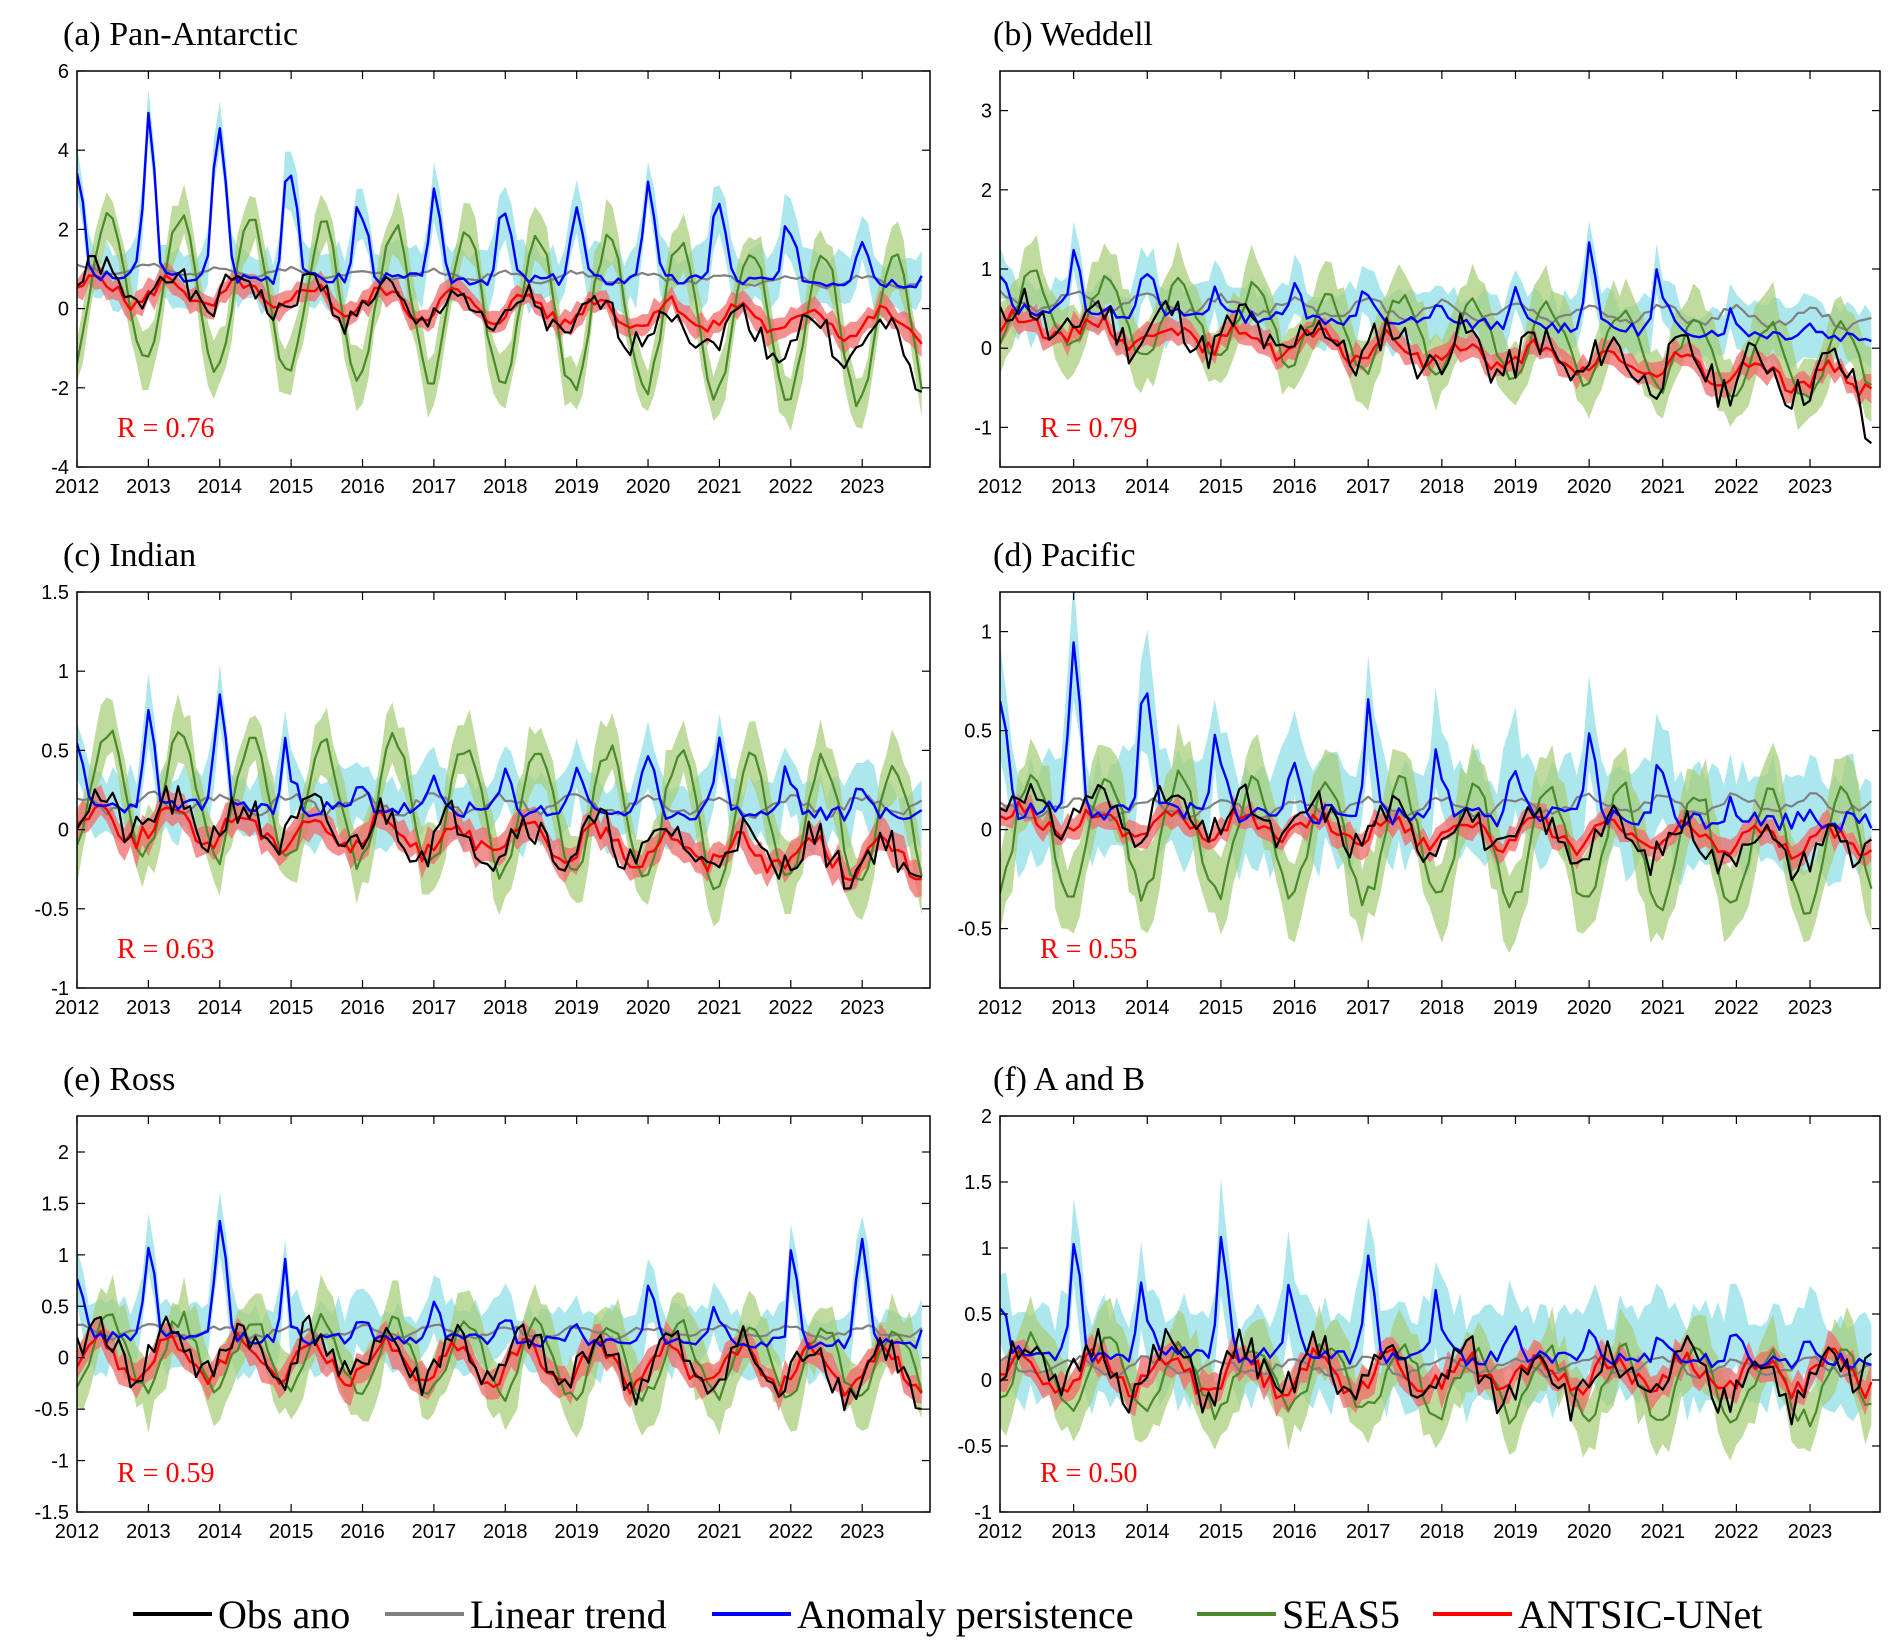 This screenshot has width=1892, height=1651. I want to click on ytick-label-c-4: 1, so click(63, 672).